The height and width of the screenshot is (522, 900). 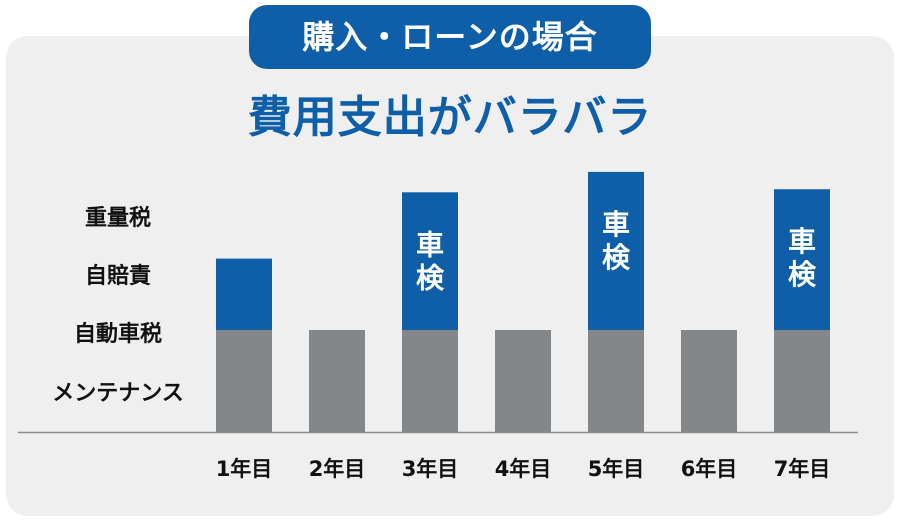 What do you see at coordinates (709, 469) in the screenshot?
I see `x-tick-label-6: 6年目` at bounding box center [709, 469].